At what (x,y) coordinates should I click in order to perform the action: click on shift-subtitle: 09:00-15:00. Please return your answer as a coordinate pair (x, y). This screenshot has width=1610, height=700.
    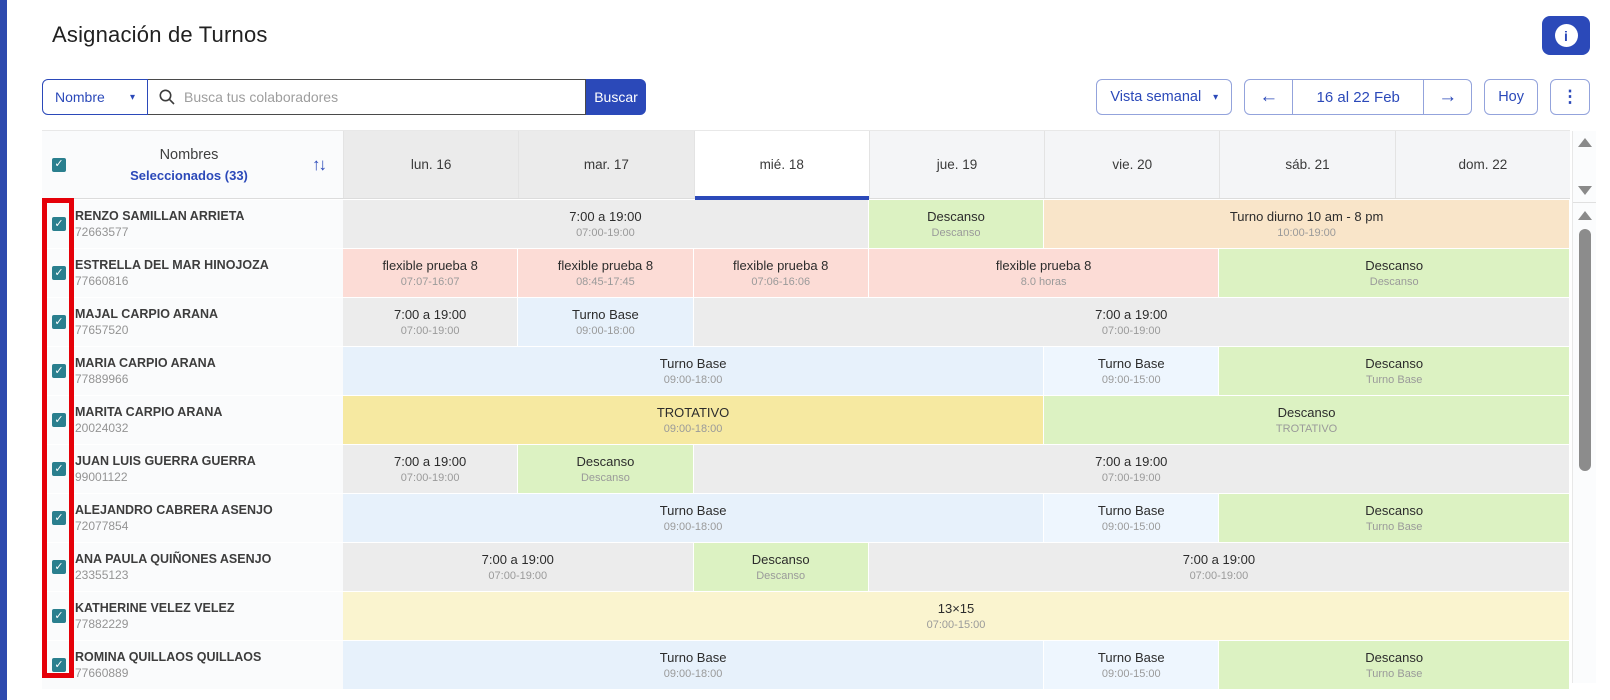
    Looking at the image, I should click on (1131, 674).